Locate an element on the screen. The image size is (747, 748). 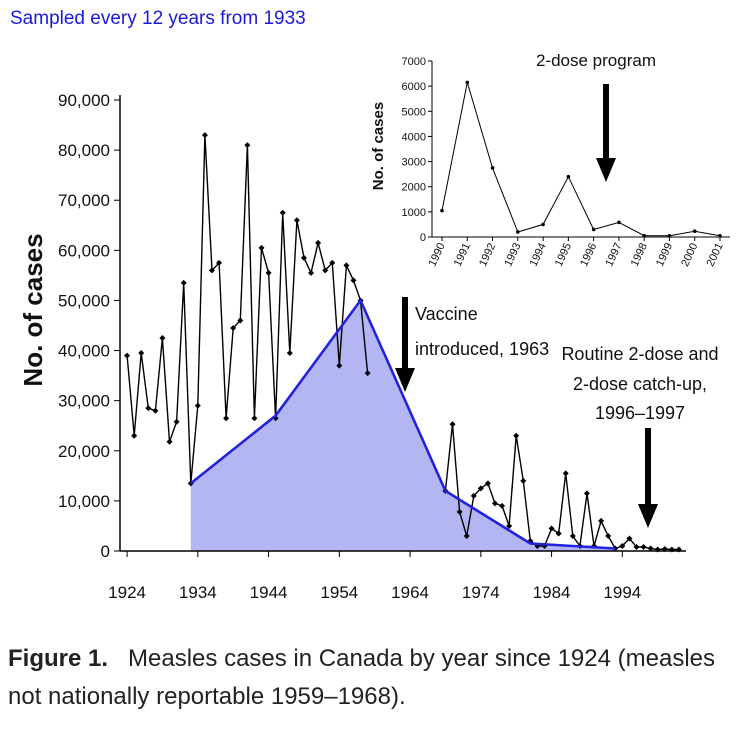
two-dose-arrow-shaft is located at coordinates (648, 467).